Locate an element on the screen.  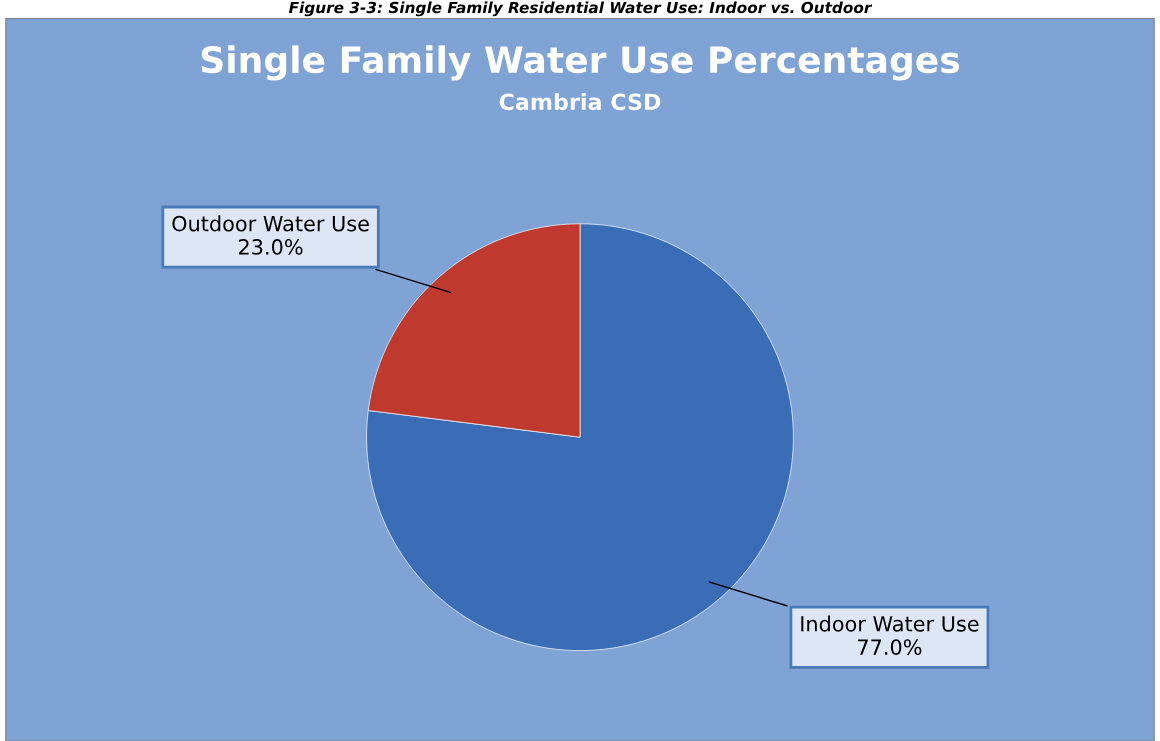
slice-label: Outdoor Water Use is located at coordinates (270, 223).